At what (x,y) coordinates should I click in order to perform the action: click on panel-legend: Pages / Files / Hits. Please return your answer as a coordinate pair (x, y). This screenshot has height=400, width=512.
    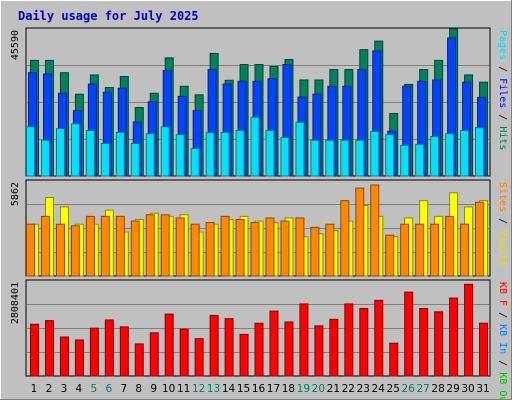
    Looking at the image, I should click on (502, 90).